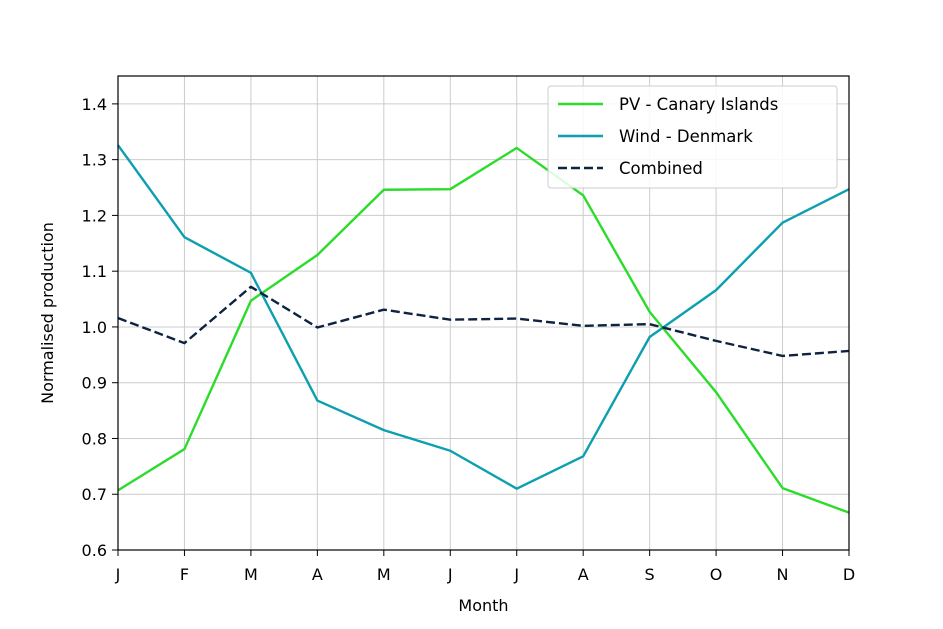 The width and height of the screenshot is (943, 629). What do you see at coordinates (661, 168) in the screenshot?
I see `legend-label: Combined` at bounding box center [661, 168].